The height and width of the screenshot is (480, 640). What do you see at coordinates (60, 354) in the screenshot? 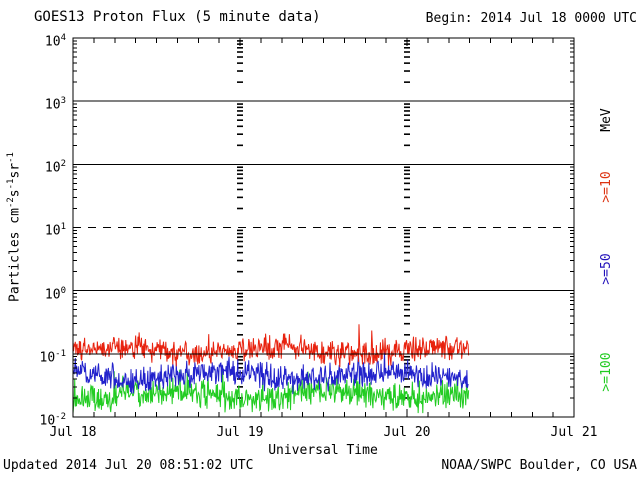
I see `y-tick-exp: -1` at bounding box center [60, 354].